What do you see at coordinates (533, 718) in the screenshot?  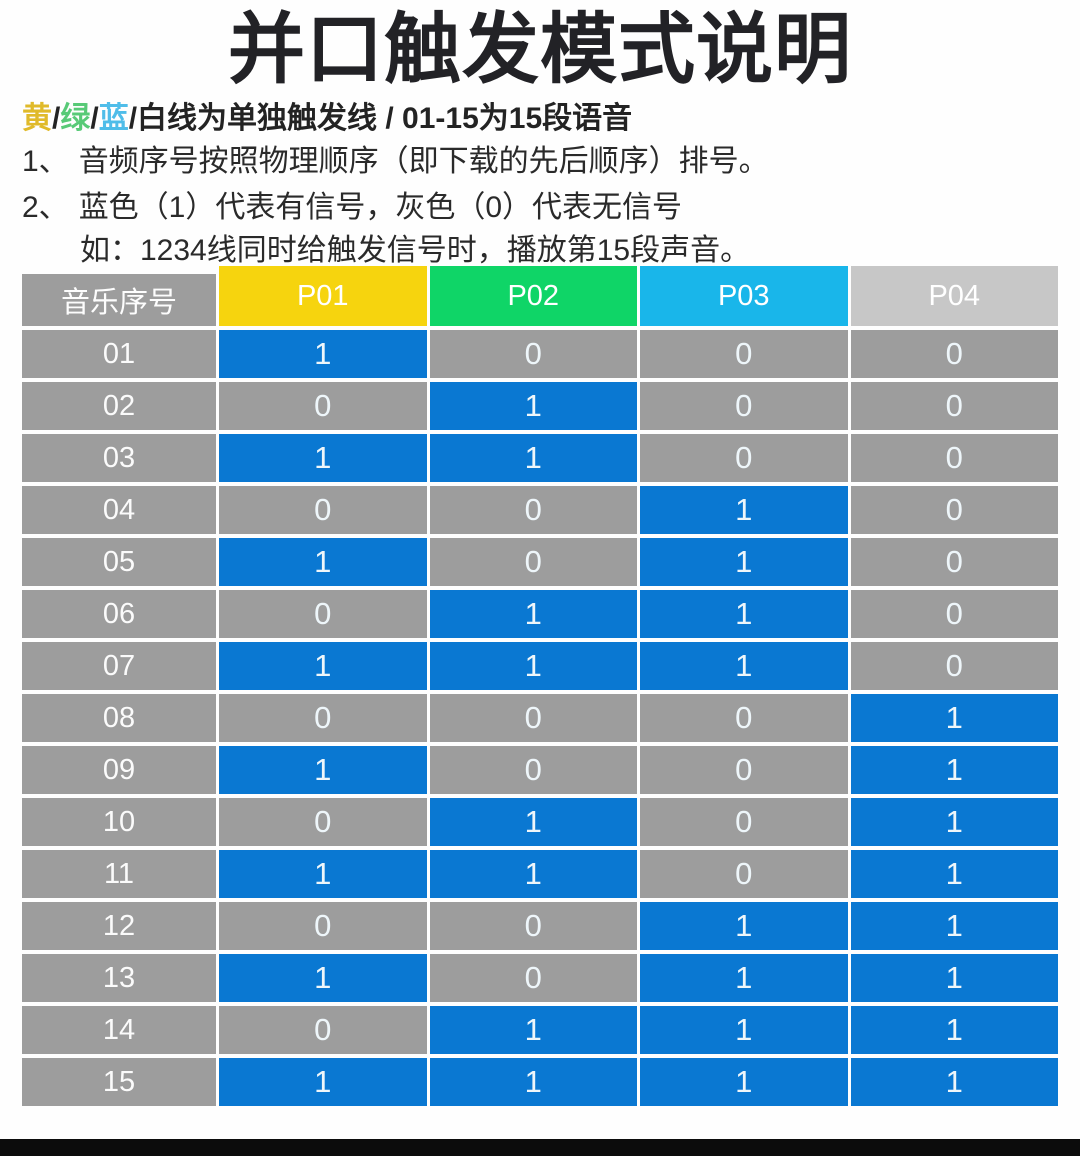 I see `table-cell-row08-p02: 0` at bounding box center [533, 718].